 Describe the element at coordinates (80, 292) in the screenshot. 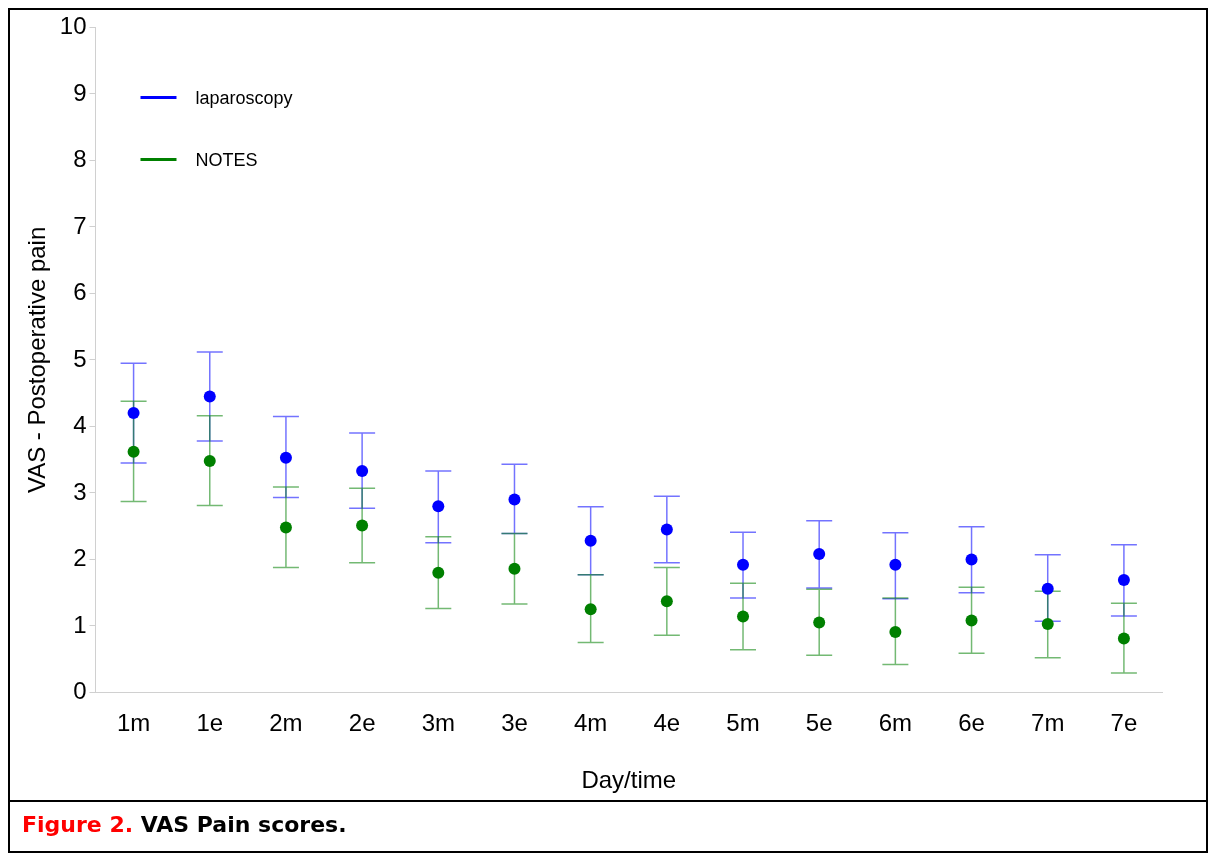

I see `y-tick-label: 6` at that location.